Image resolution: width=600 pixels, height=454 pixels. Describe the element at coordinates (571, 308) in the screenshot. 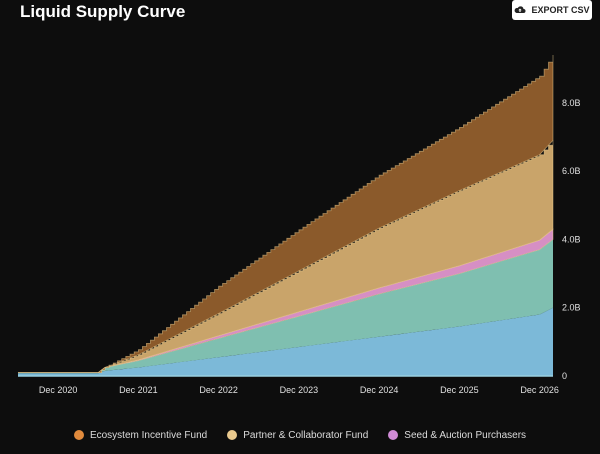

I see `y-tick-label: 2.0B` at that location.